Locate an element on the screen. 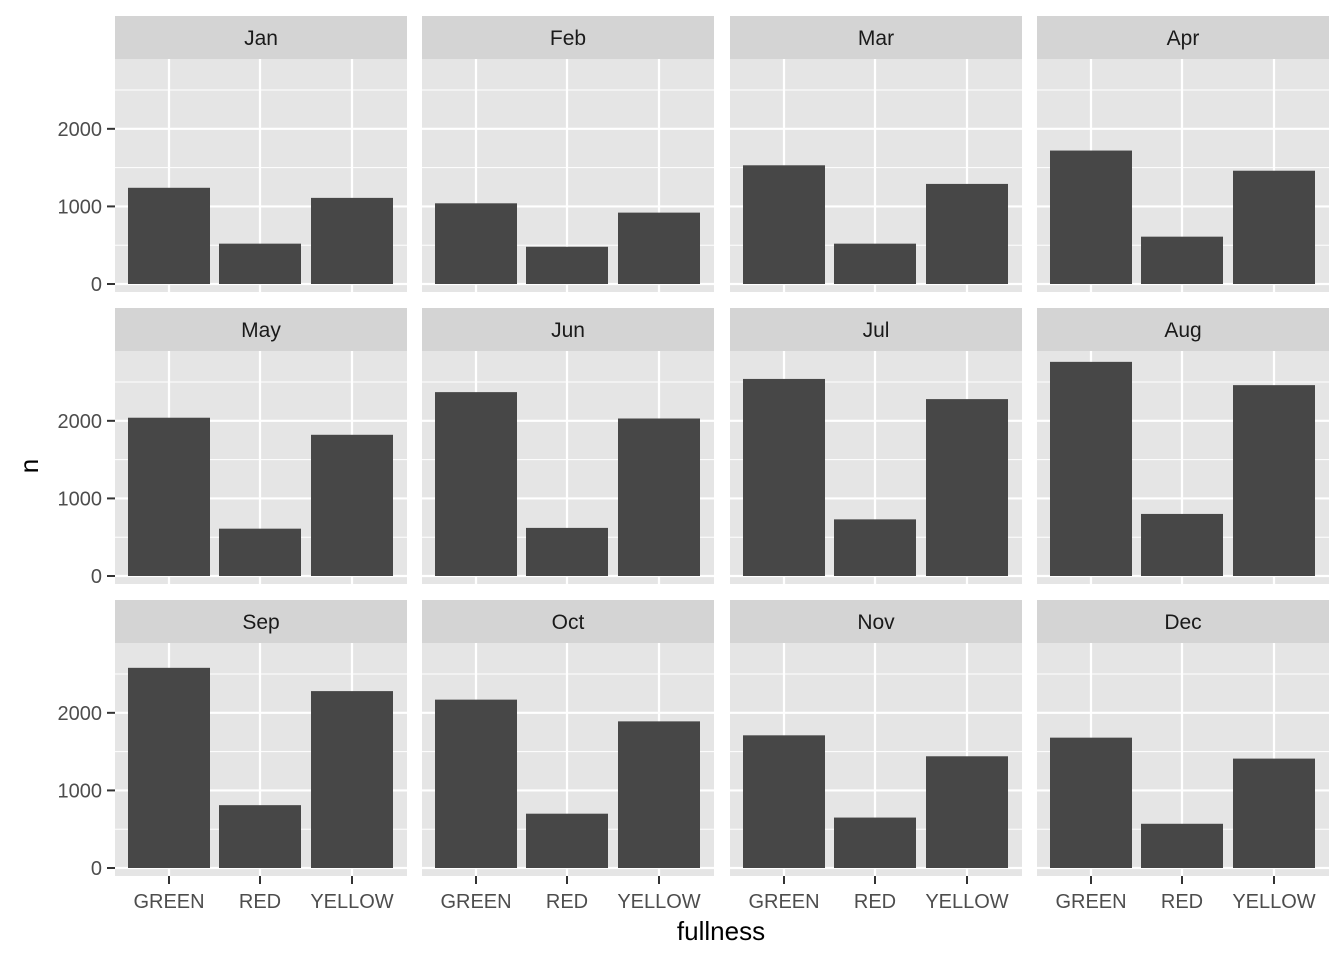  facet-strip-label: Sep is located at coordinates (260, 622).